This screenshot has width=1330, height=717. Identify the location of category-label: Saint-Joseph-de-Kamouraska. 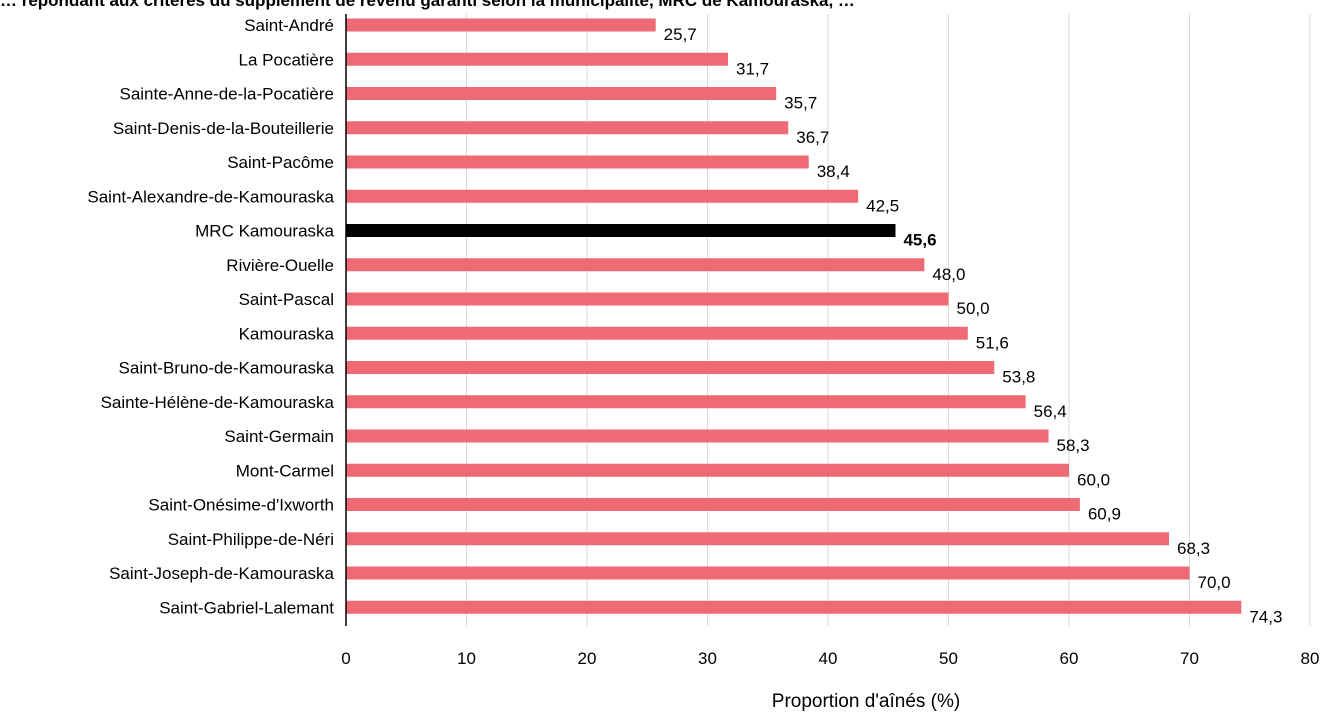
(221, 573).